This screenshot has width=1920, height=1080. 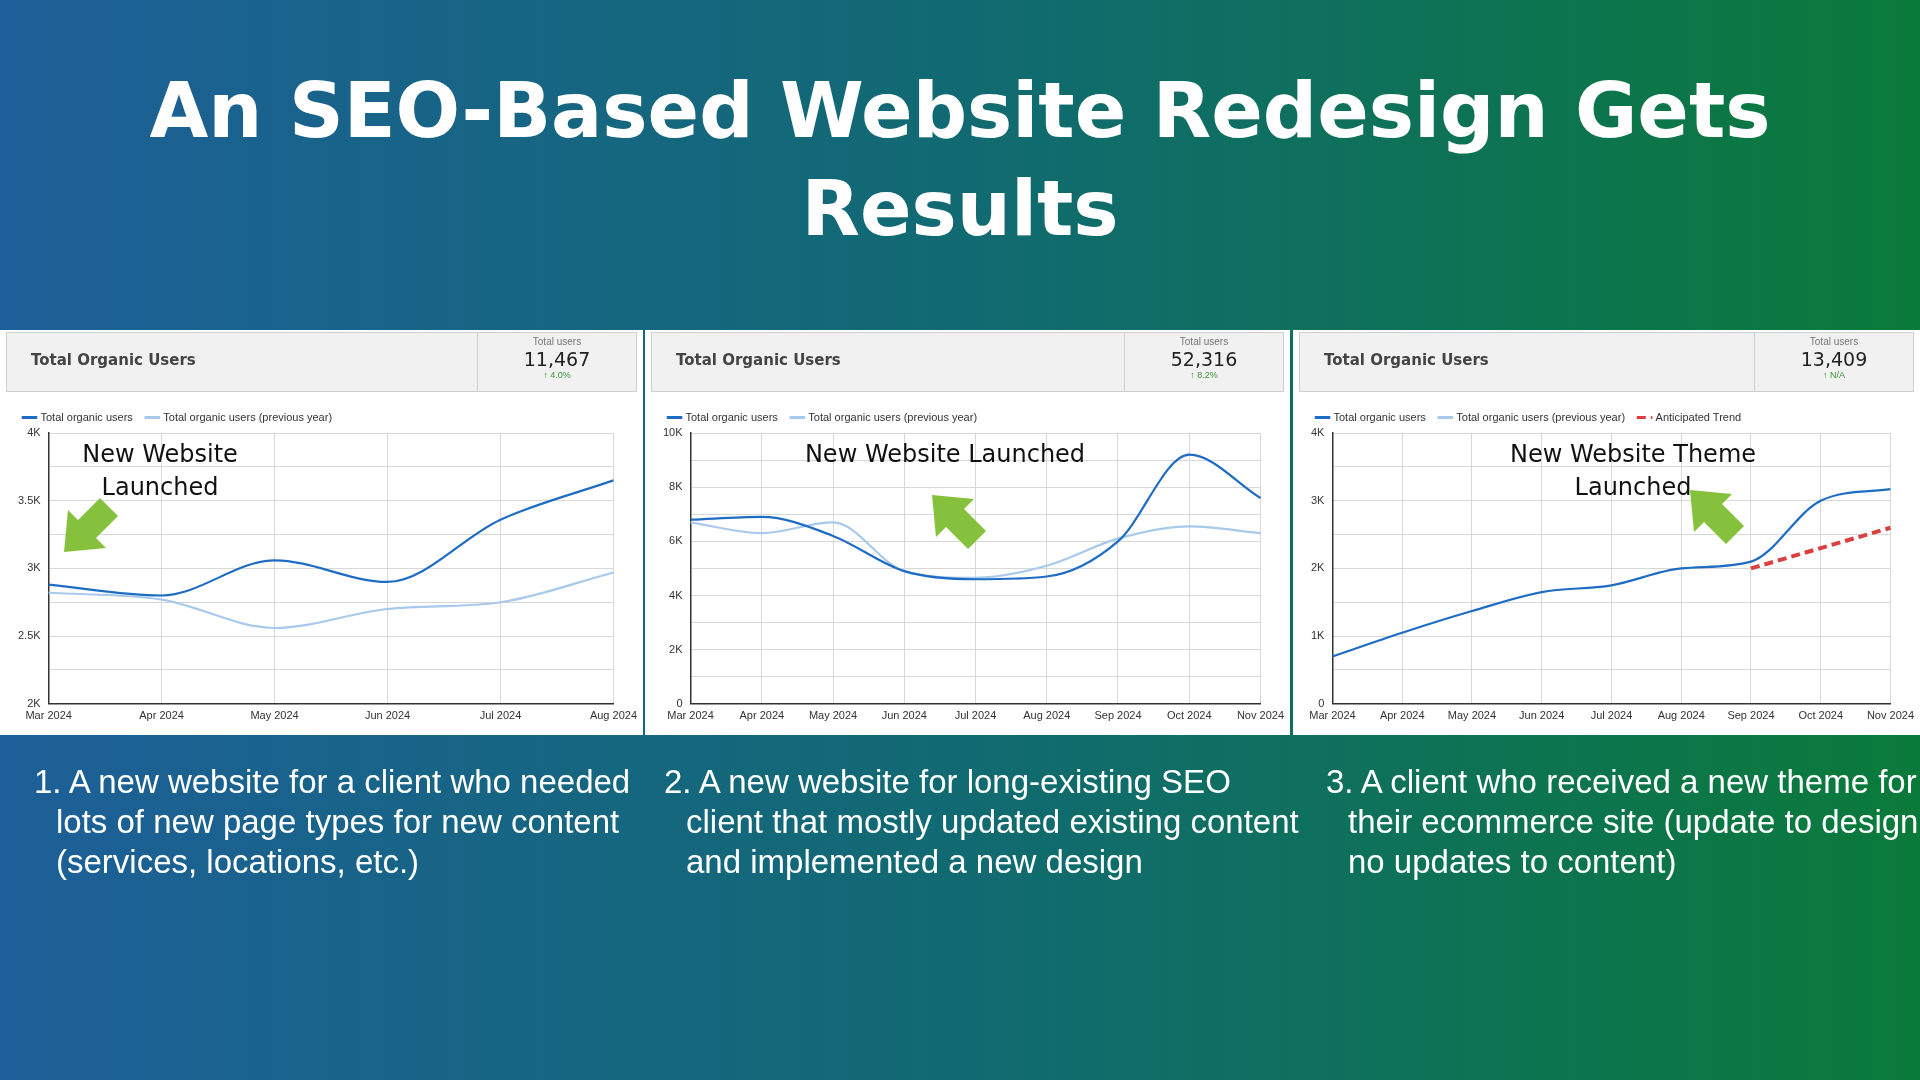 I want to click on annotation: New Website Theme Launched, so click(x=1633, y=471).